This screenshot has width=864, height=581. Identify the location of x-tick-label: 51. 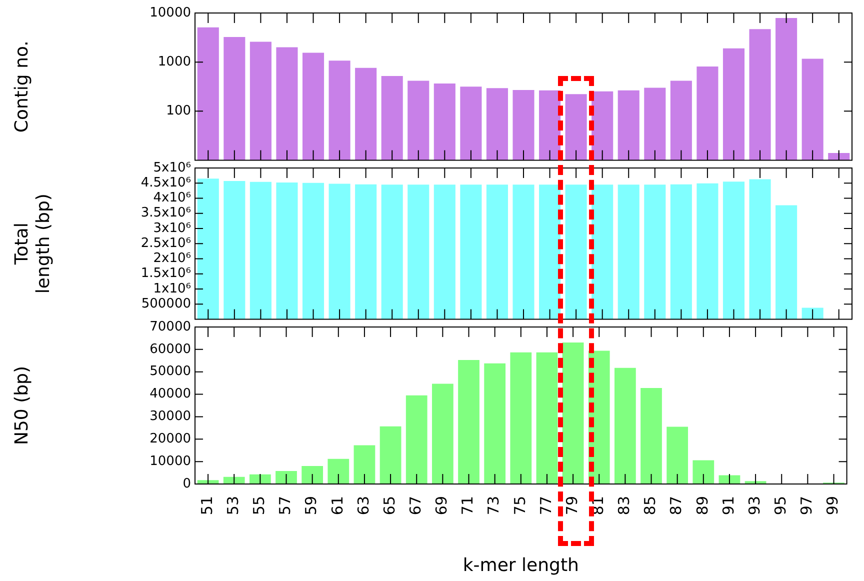
(207, 506).